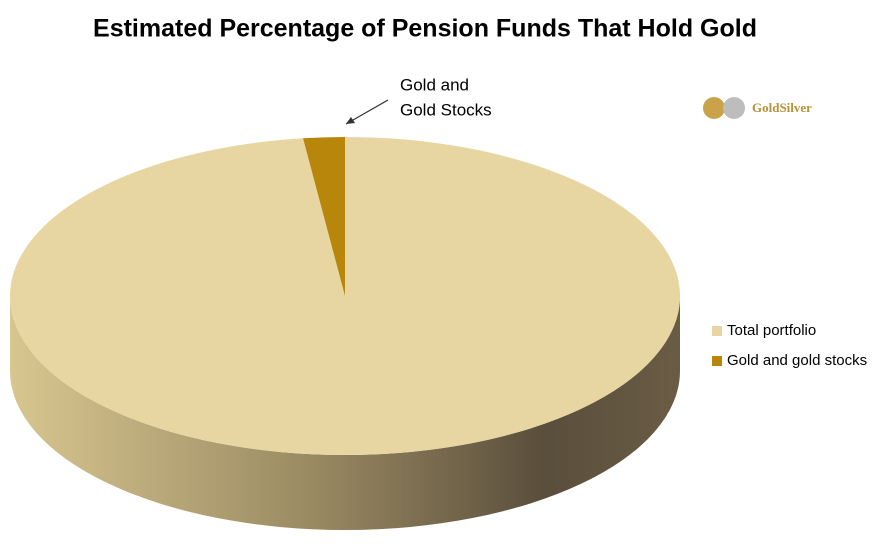  What do you see at coordinates (782, 107) in the screenshot?
I see `logo-text: GoldSilver` at bounding box center [782, 107].